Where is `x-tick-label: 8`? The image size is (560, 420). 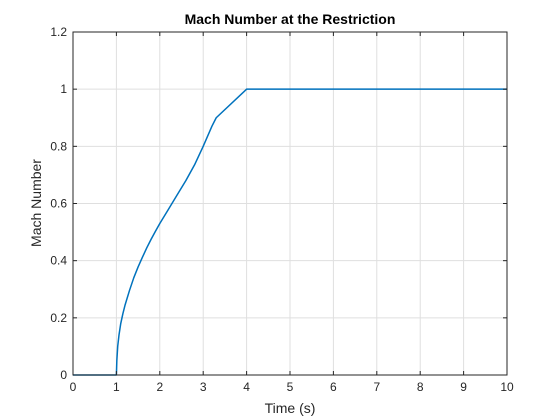
x-tick-label: 8 is located at coordinates (420, 387).